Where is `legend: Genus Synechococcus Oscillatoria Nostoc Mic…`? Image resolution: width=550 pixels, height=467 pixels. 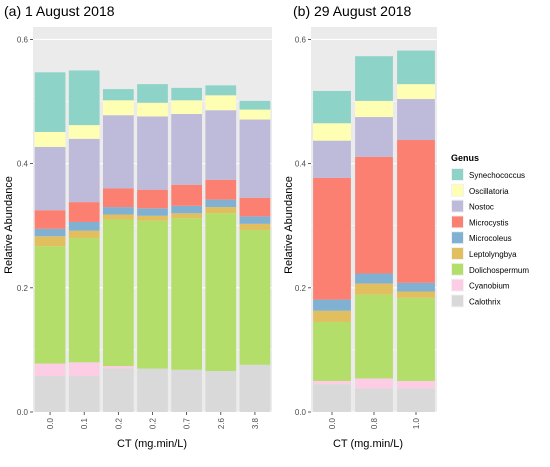
legend: Genus Synechococcus Oscillatoria Nostoc Mic… is located at coordinates (490, 230).